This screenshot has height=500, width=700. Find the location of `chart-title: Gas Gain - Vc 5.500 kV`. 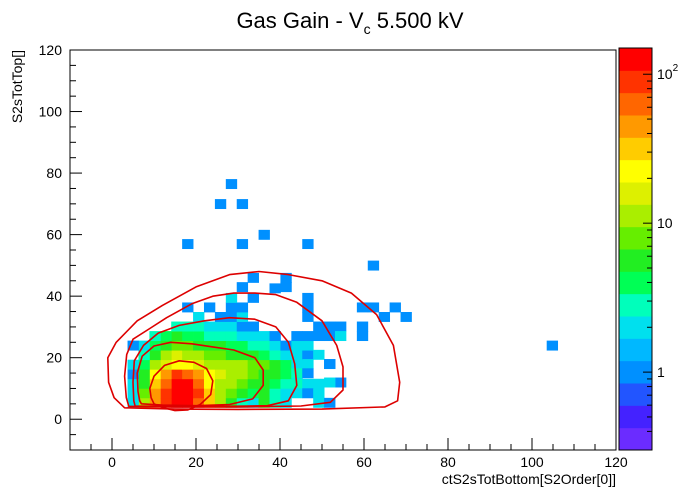

chart-title: Gas Gain - Vc 5.500 kV is located at coordinates (349, 22).